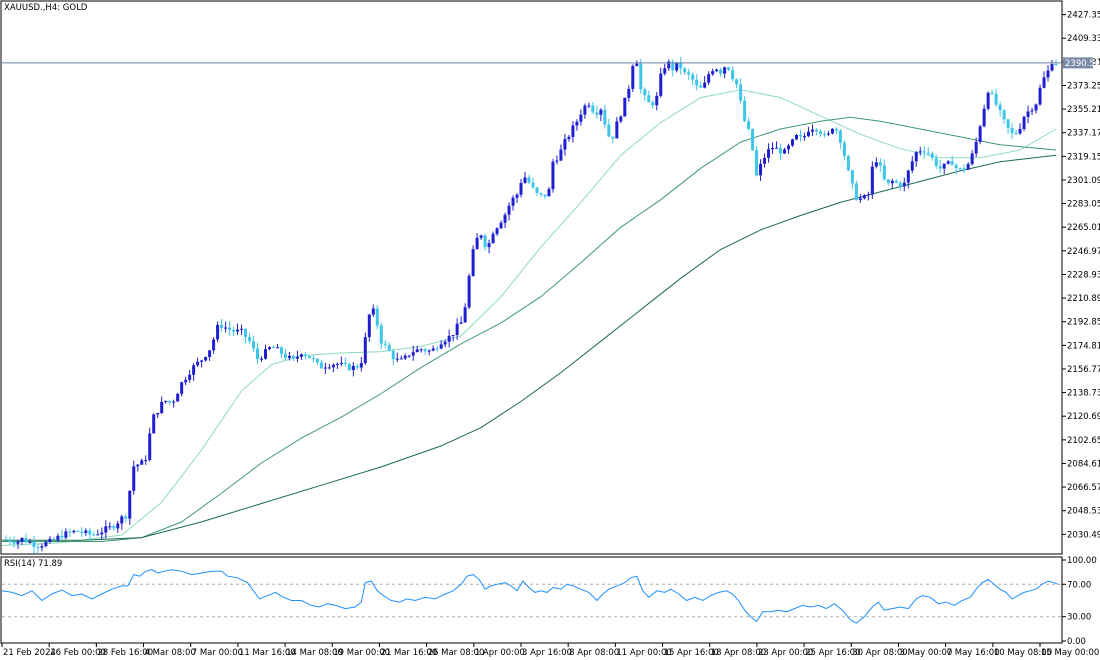 The width and height of the screenshot is (1100, 660). I want to click on price-axis-label: 2355.21, so click(1083, 110).